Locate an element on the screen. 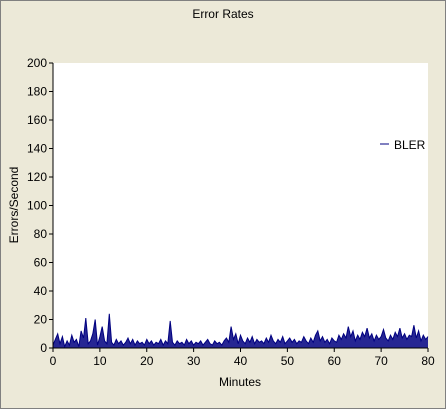  chart-title: Error Rates is located at coordinates (222, 14).